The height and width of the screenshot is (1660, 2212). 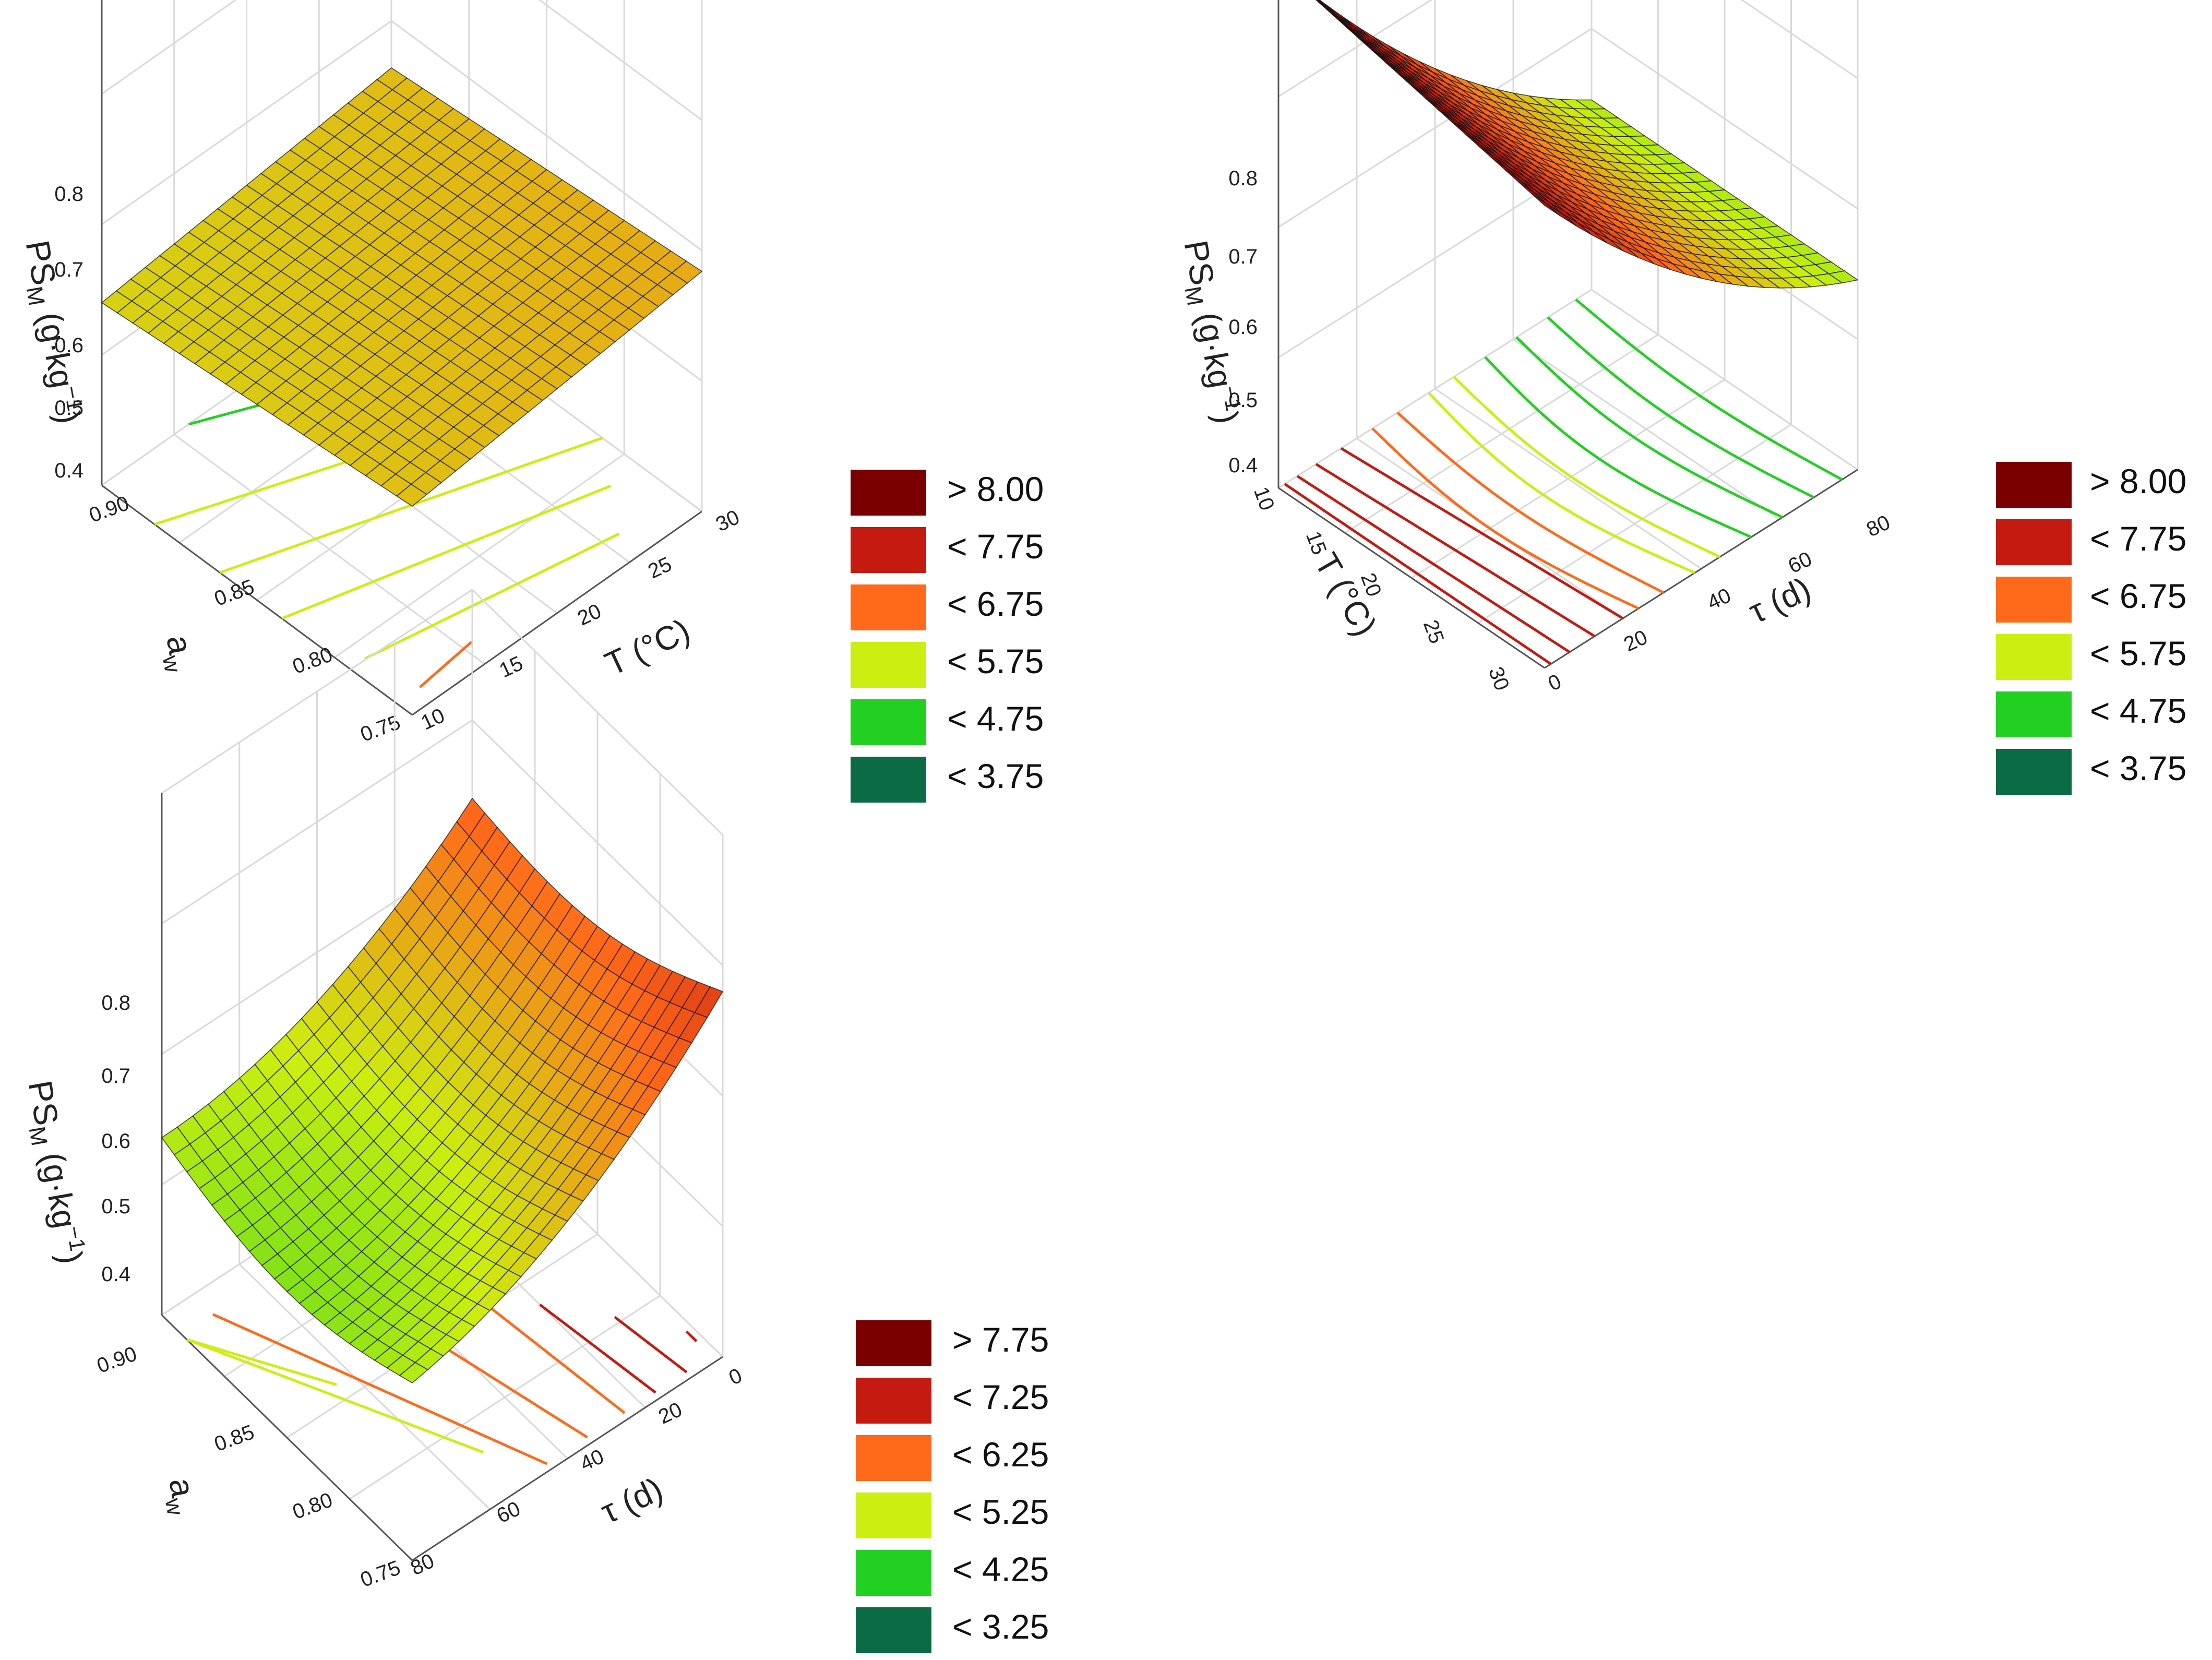 I want to click on panel-a-x-tick: 20, so click(x=590, y=615).